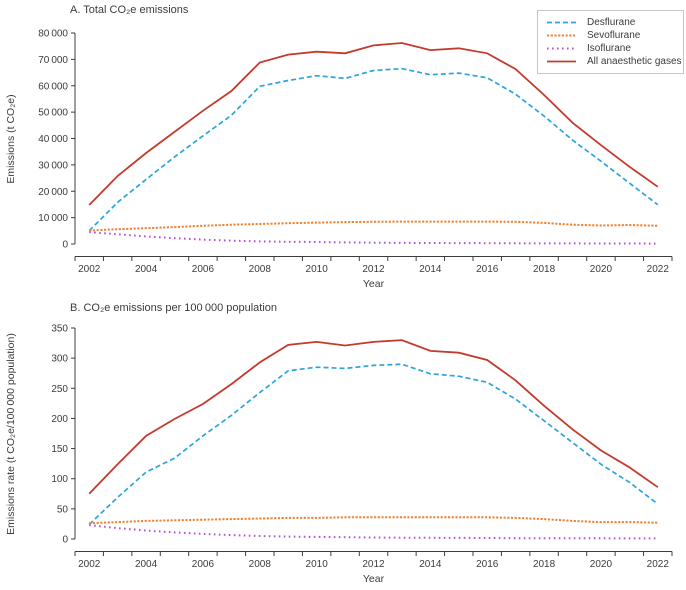 The width and height of the screenshot is (686, 590). What do you see at coordinates (174, 308) in the screenshot?
I see `panel-b-title: B. CO₂e emissions per 100 000 population` at bounding box center [174, 308].